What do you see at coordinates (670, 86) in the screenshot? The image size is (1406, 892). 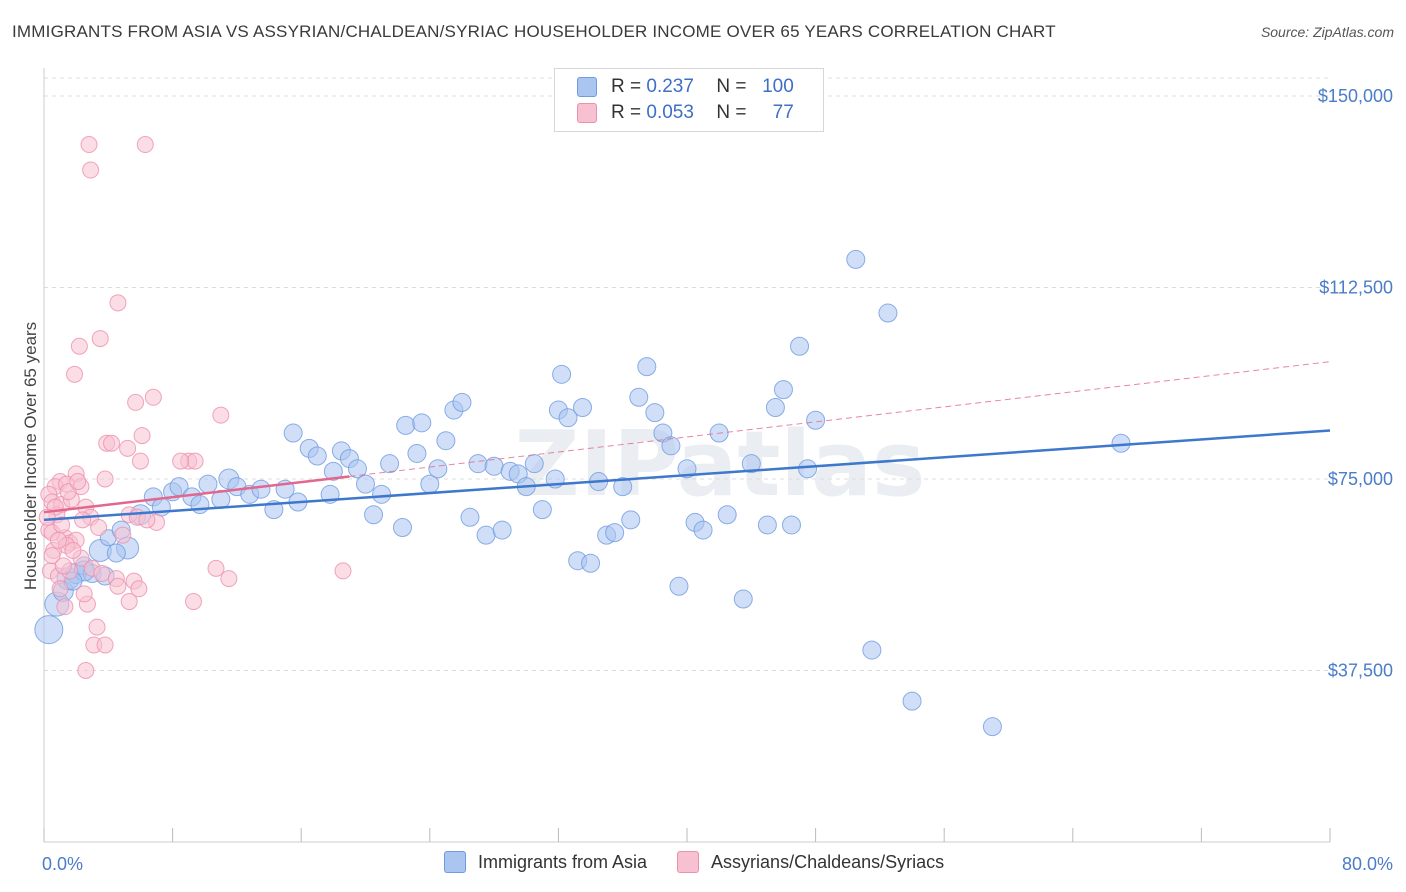 I see `legend-r-value-blue: 0.237` at bounding box center [670, 86].